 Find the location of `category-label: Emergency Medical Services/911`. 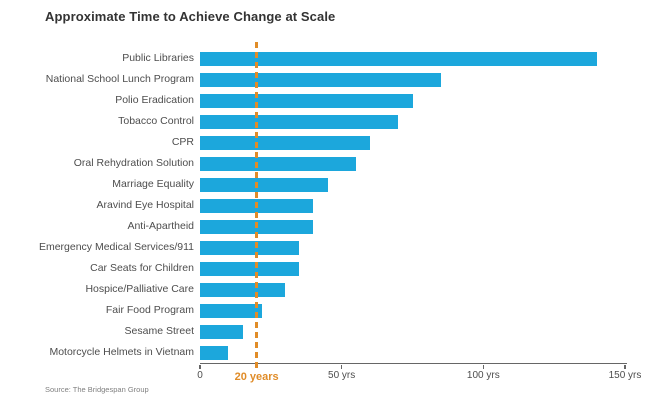

category-label: Emergency Medical Services/911 is located at coordinates (116, 247).